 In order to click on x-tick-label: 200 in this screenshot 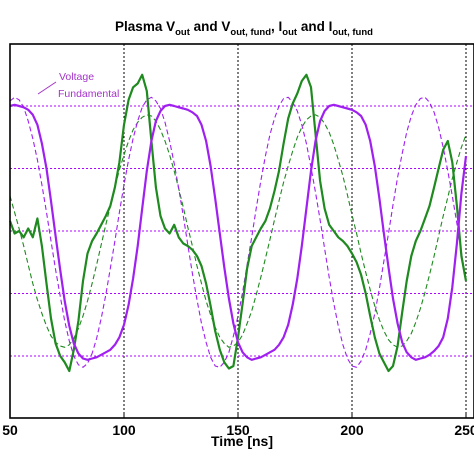, I will do `click(352, 430)`.